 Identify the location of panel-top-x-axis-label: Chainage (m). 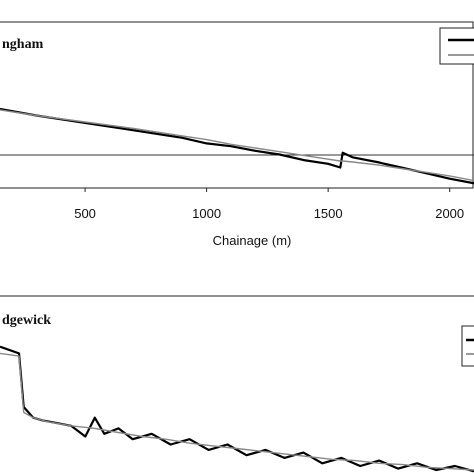
(252, 240).